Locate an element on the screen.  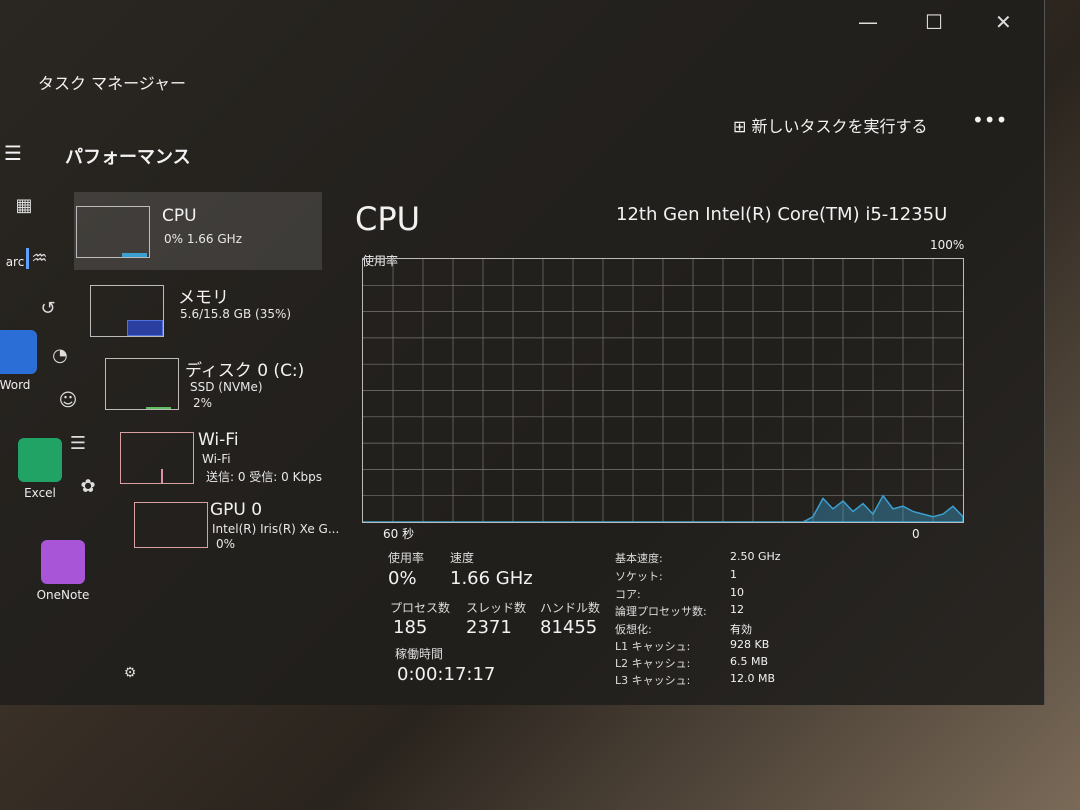
cpu-thumbnail is located at coordinates (113, 232).